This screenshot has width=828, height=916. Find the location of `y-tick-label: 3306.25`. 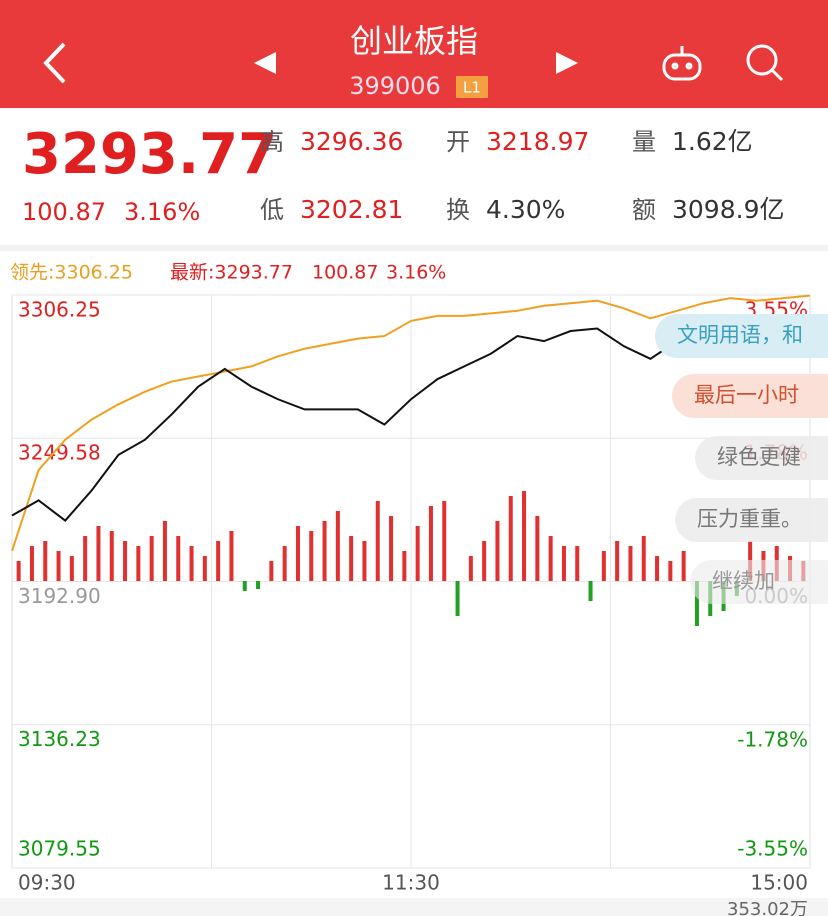

y-tick-label: 3306.25 is located at coordinates (59, 310).